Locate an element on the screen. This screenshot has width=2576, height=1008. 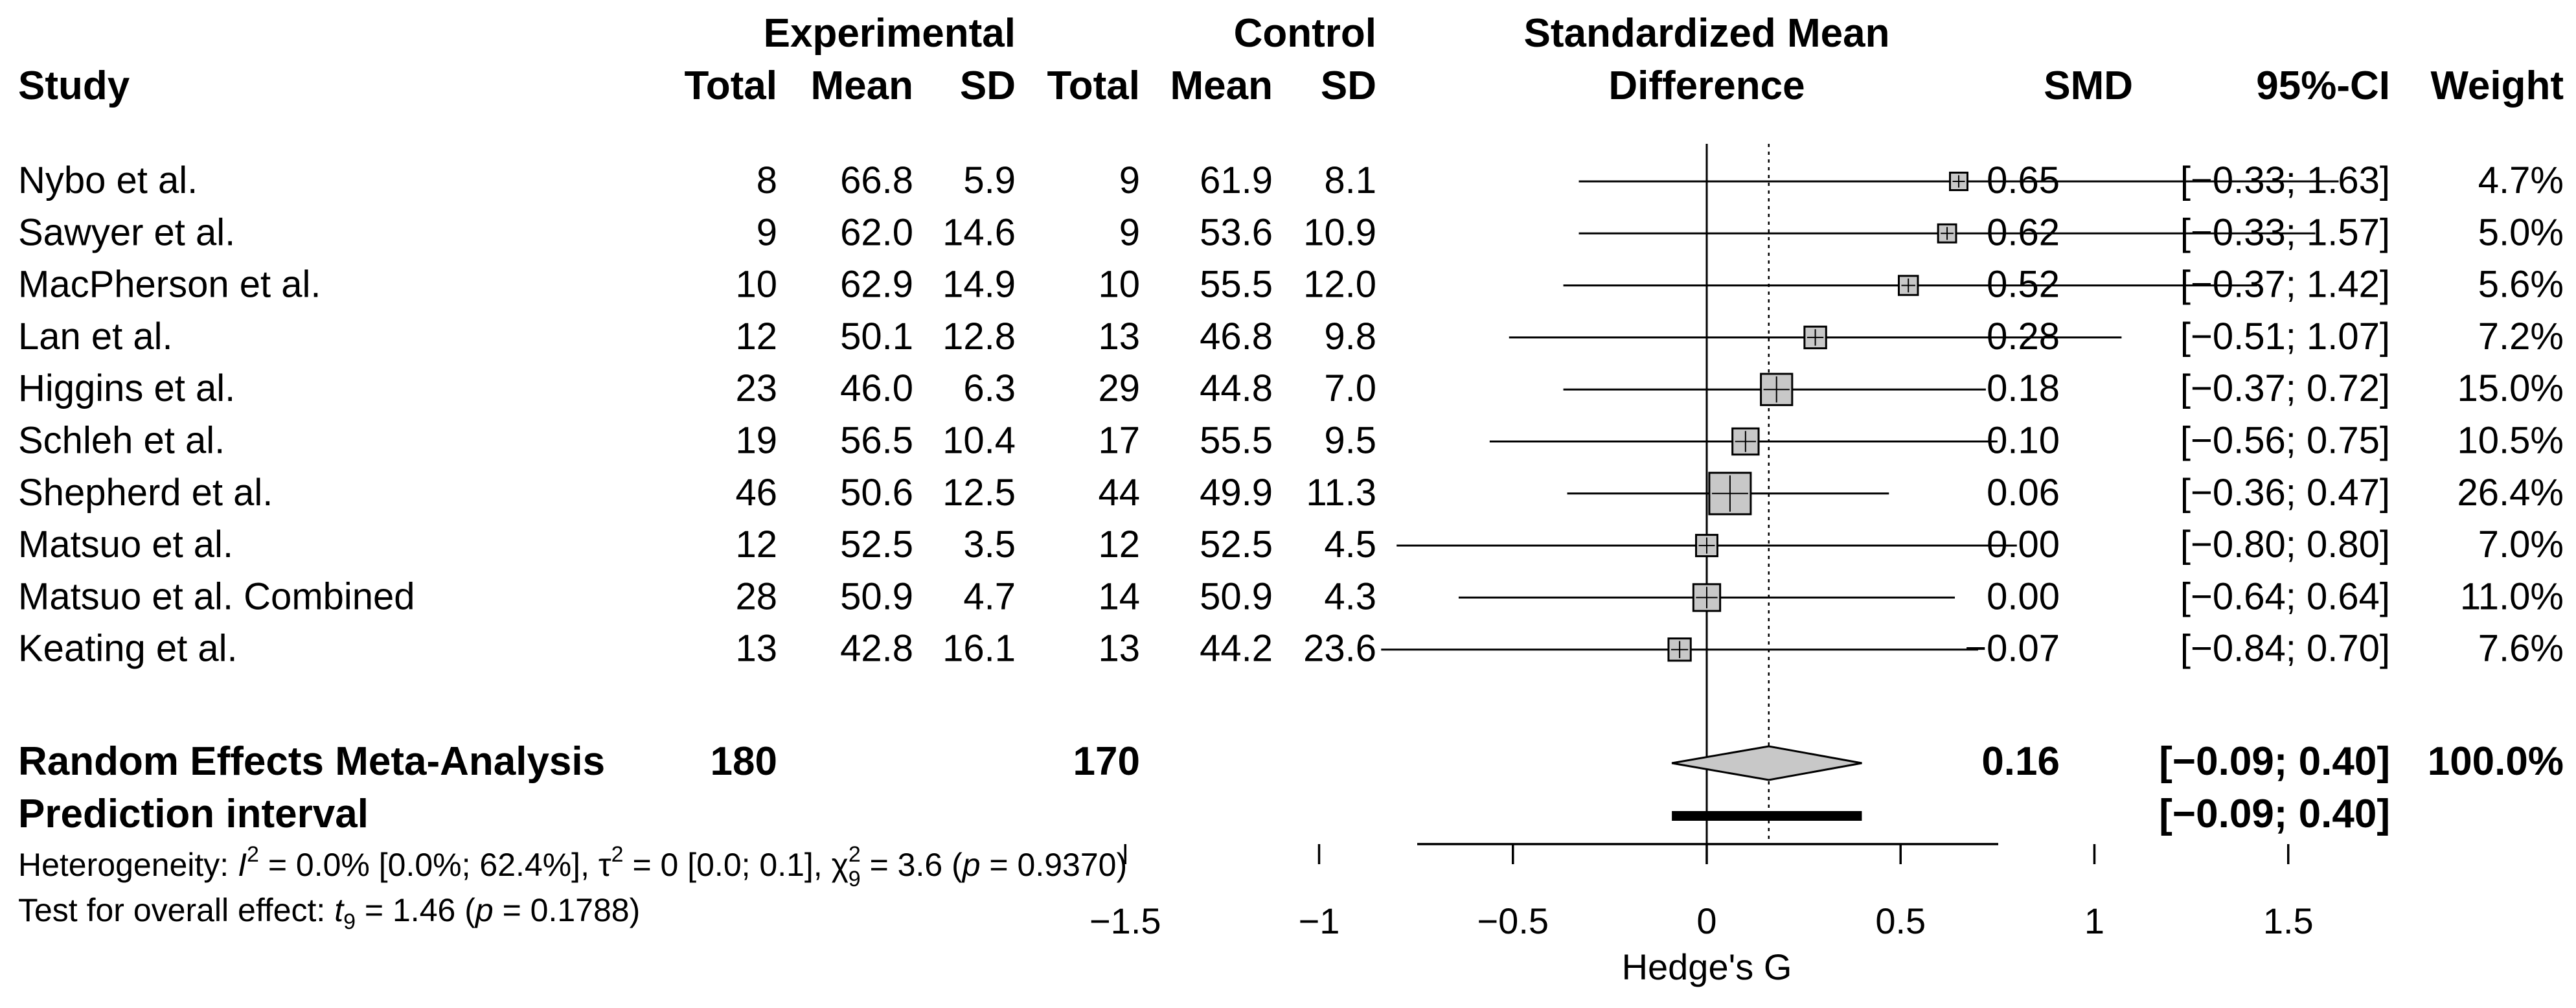
summary-e-total: 180 is located at coordinates (744, 761).